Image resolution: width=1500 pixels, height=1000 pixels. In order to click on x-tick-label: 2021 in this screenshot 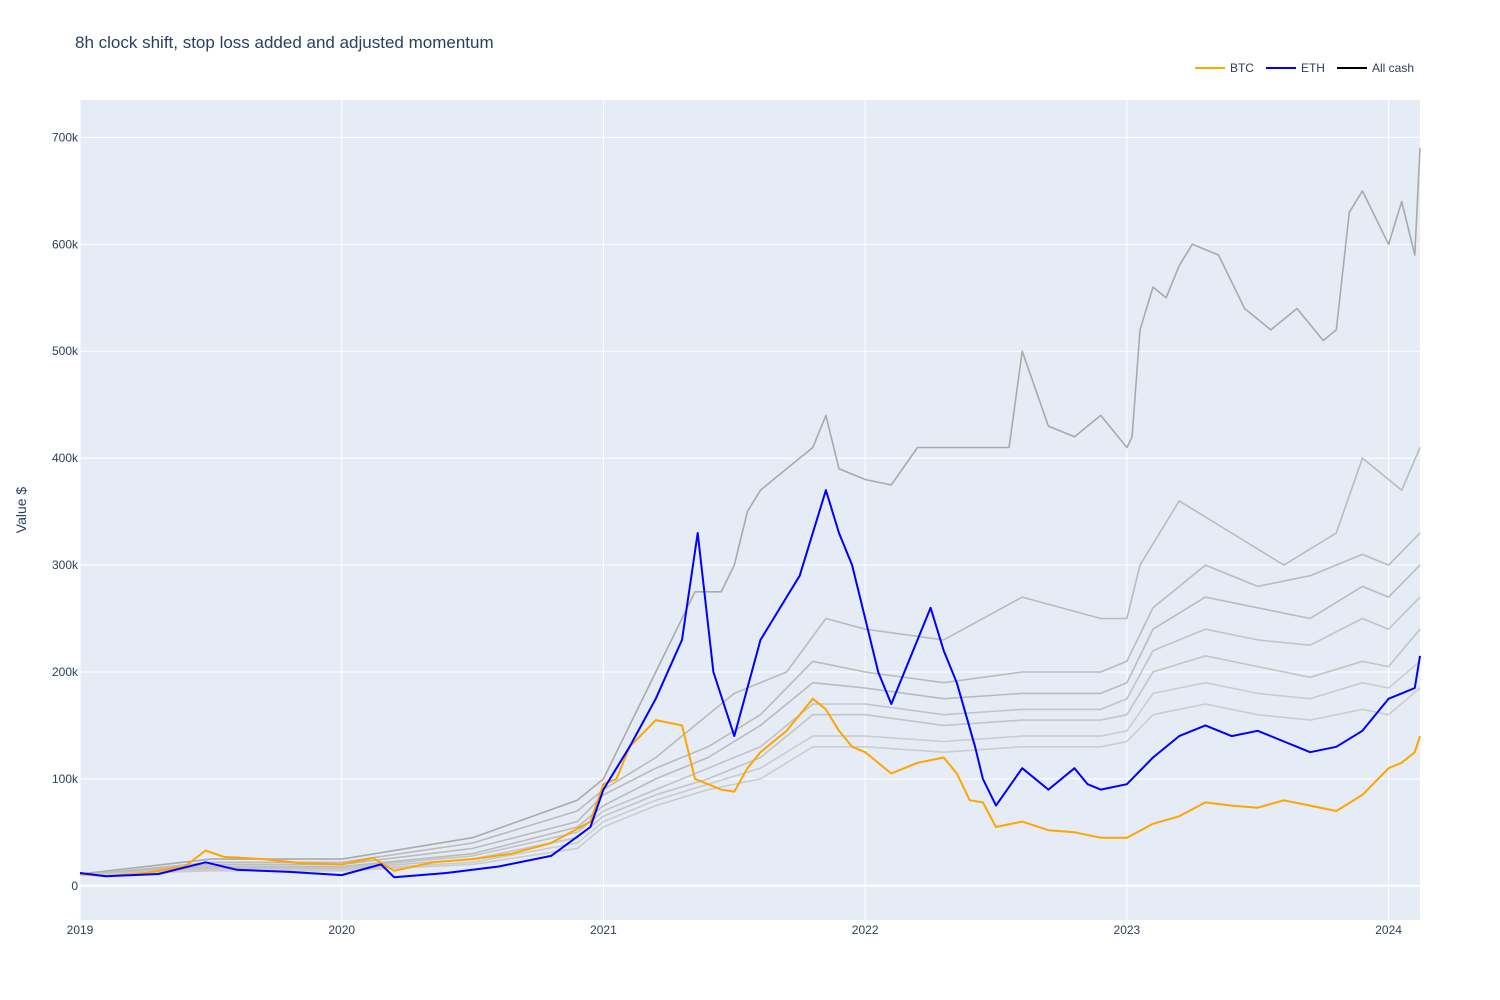, I will do `click(603, 930)`.